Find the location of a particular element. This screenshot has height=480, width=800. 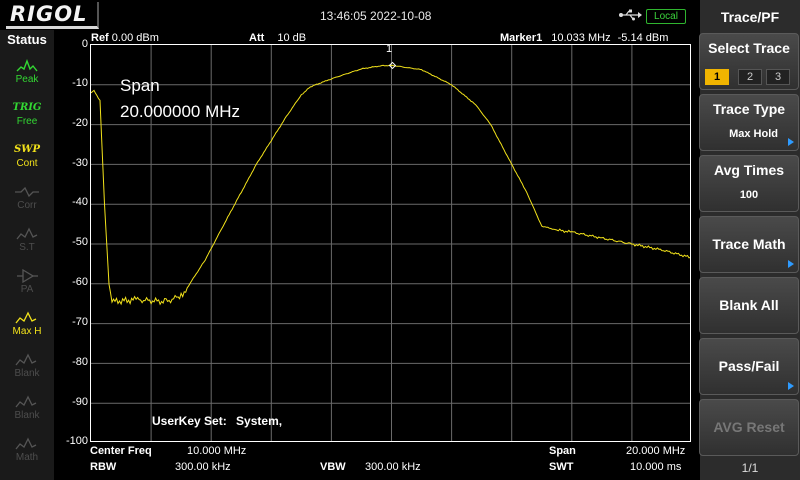

userkey-readout: UserKey Set: System, is located at coordinates (217, 421).